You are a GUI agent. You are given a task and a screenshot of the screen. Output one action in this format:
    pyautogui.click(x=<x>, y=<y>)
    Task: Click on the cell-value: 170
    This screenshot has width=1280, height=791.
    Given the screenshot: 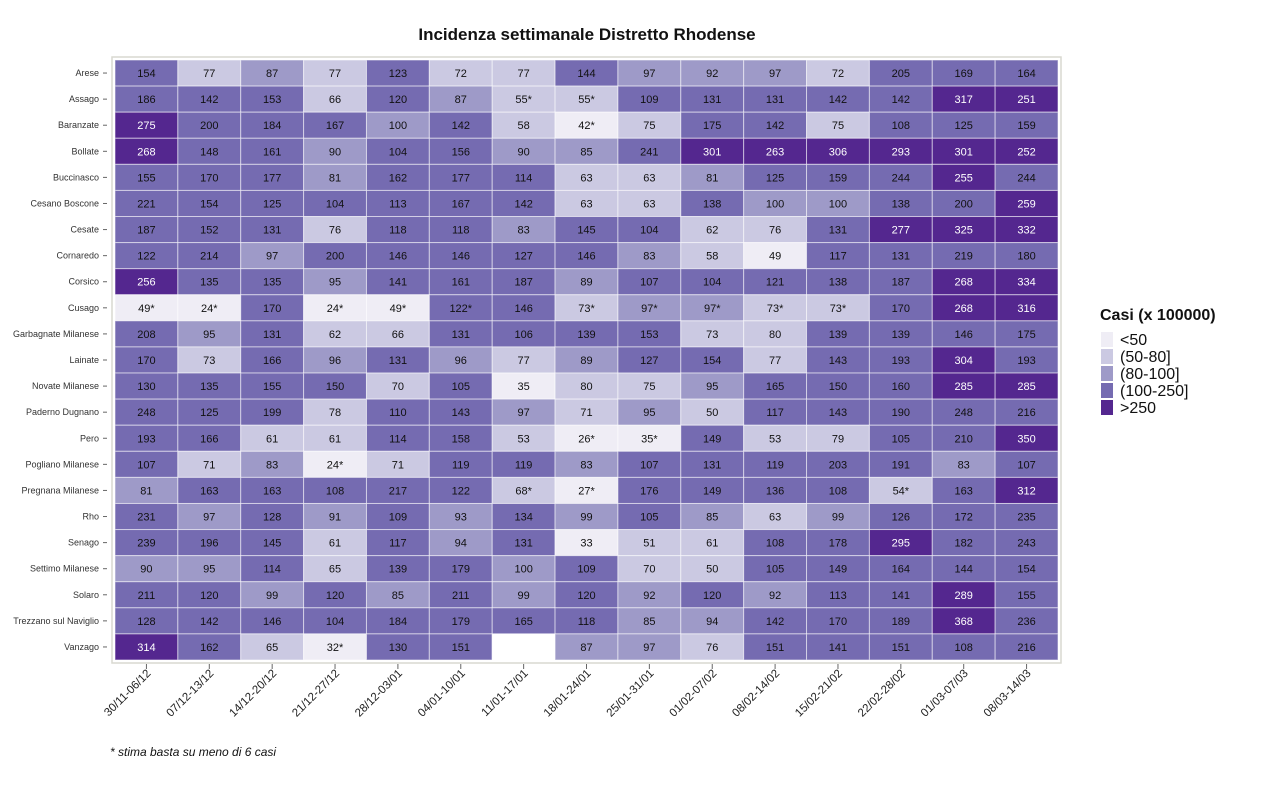 What is the action you would take?
    pyautogui.click(x=209, y=178)
    